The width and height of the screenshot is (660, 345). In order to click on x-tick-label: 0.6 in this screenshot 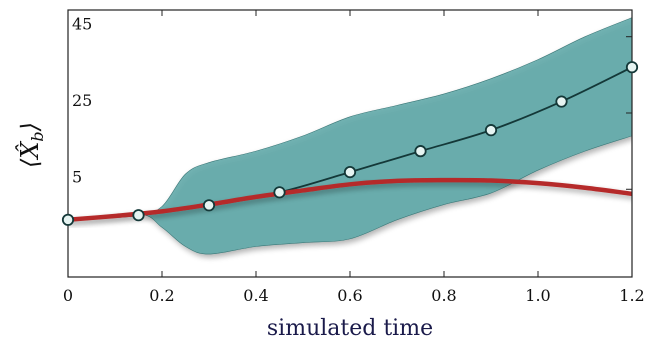, I will do `click(349, 295)`.